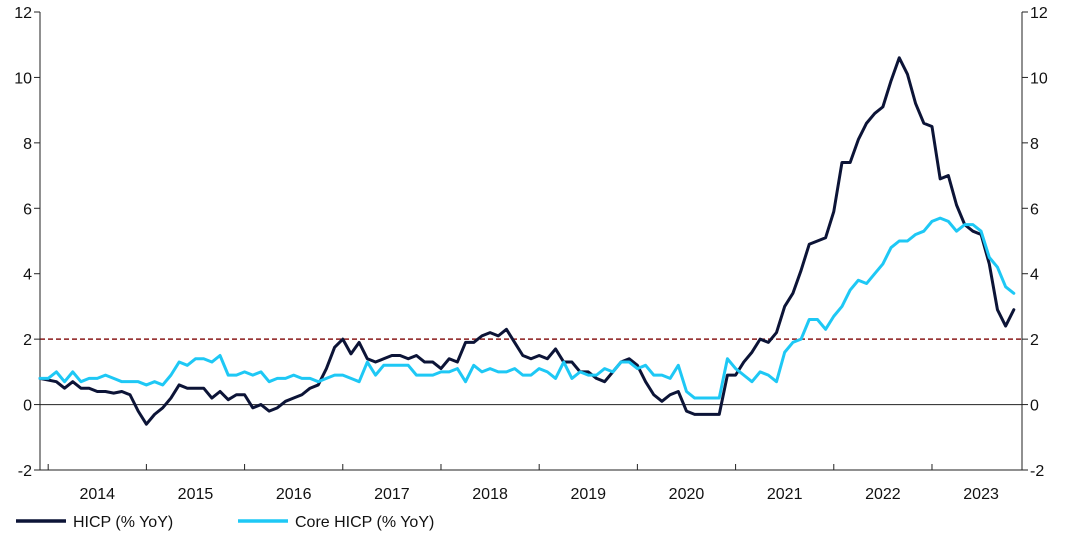 This screenshot has width=1066, height=534. Describe the element at coordinates (225, 522) in the screenshot. I see `legend: HICP (% YoY) Core HICP (% YoY)` at that location.